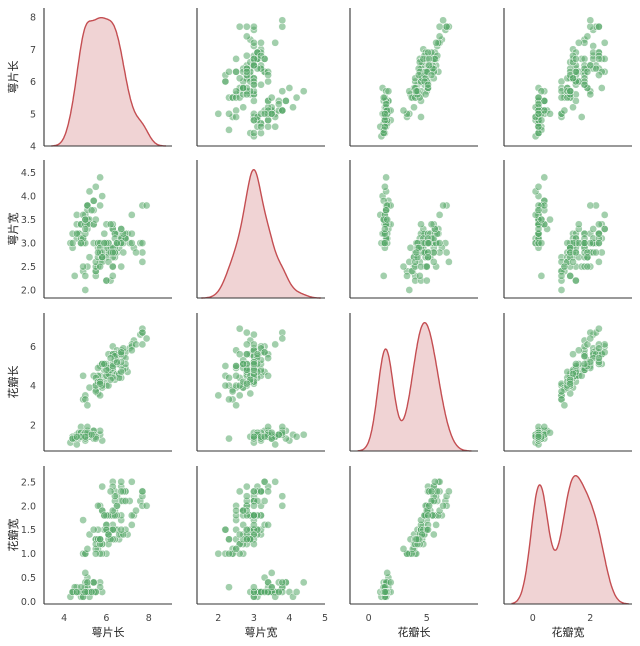 This screenshot has width=640, height=646. What do you see at coordinates (64, 618) in the screenshot?
I see `x-tick-label: 4` at bounding box center [64, 618].